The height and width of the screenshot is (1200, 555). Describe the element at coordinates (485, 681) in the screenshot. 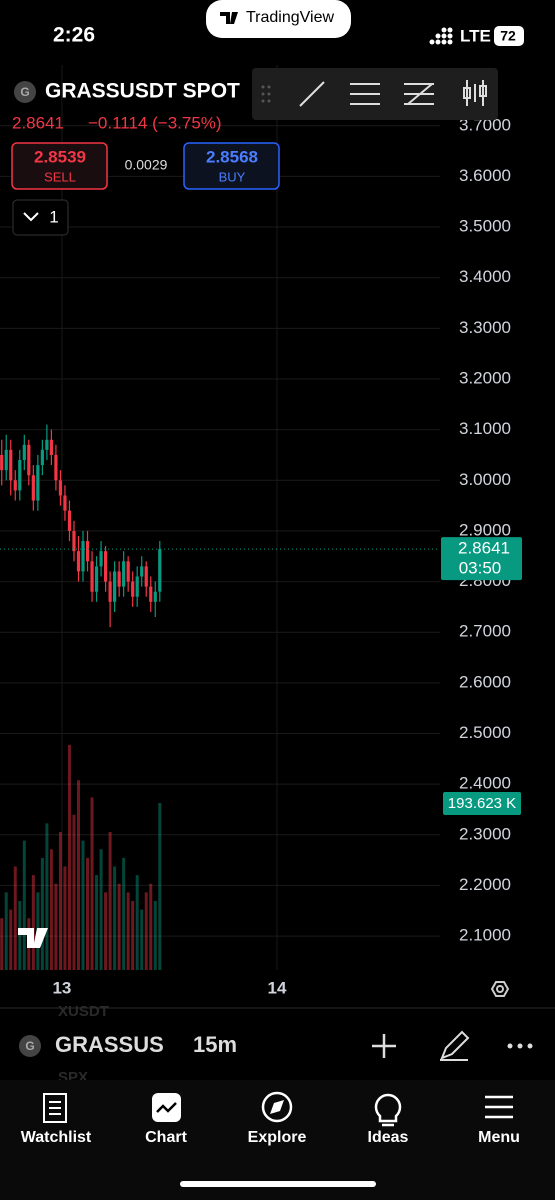

I see `y-tick-label: 2.6000` at that location.